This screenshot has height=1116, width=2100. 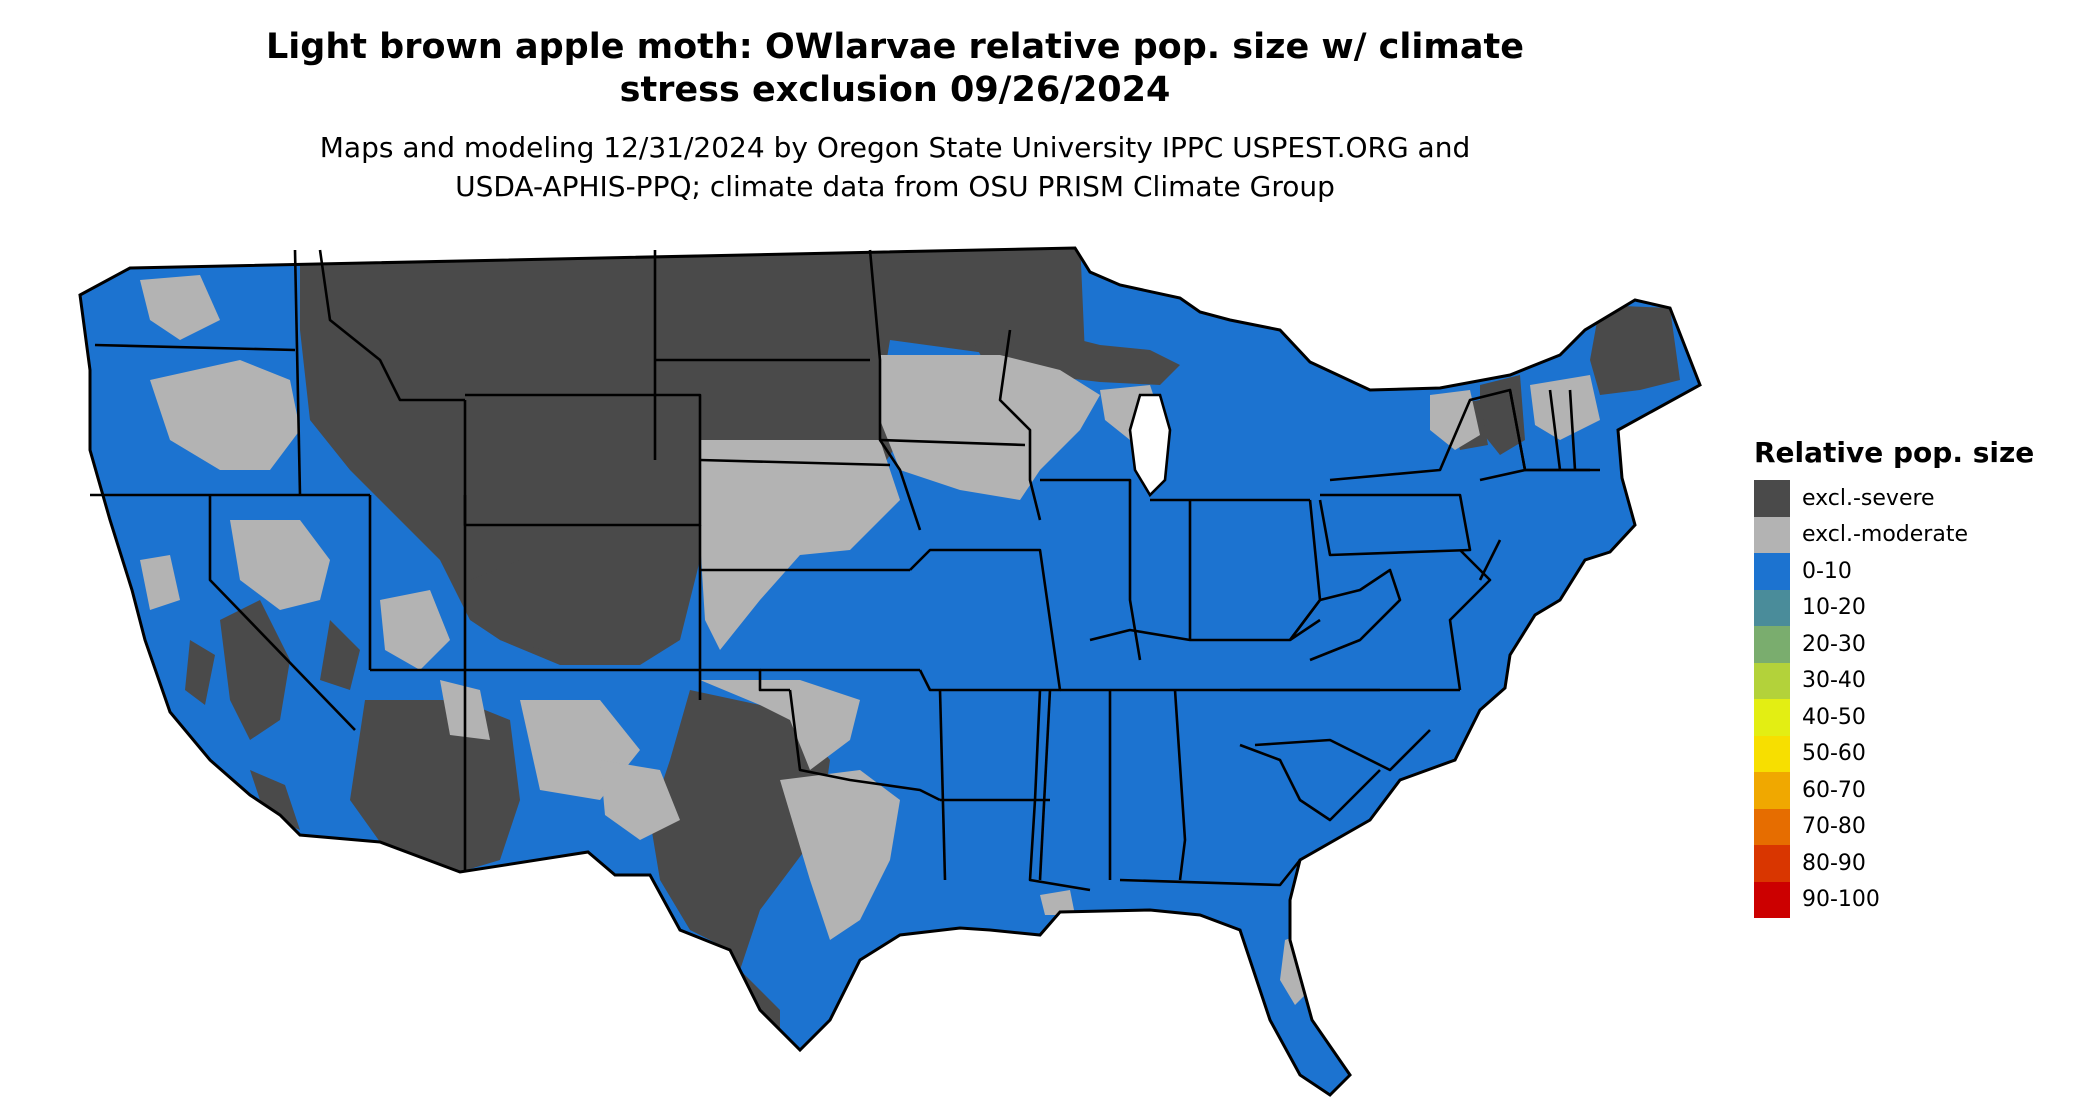 What do you see at coordinates (1919, 790) in the screenshot?
I see `legend-item: 60-70` at bounding box center [1919, 790].